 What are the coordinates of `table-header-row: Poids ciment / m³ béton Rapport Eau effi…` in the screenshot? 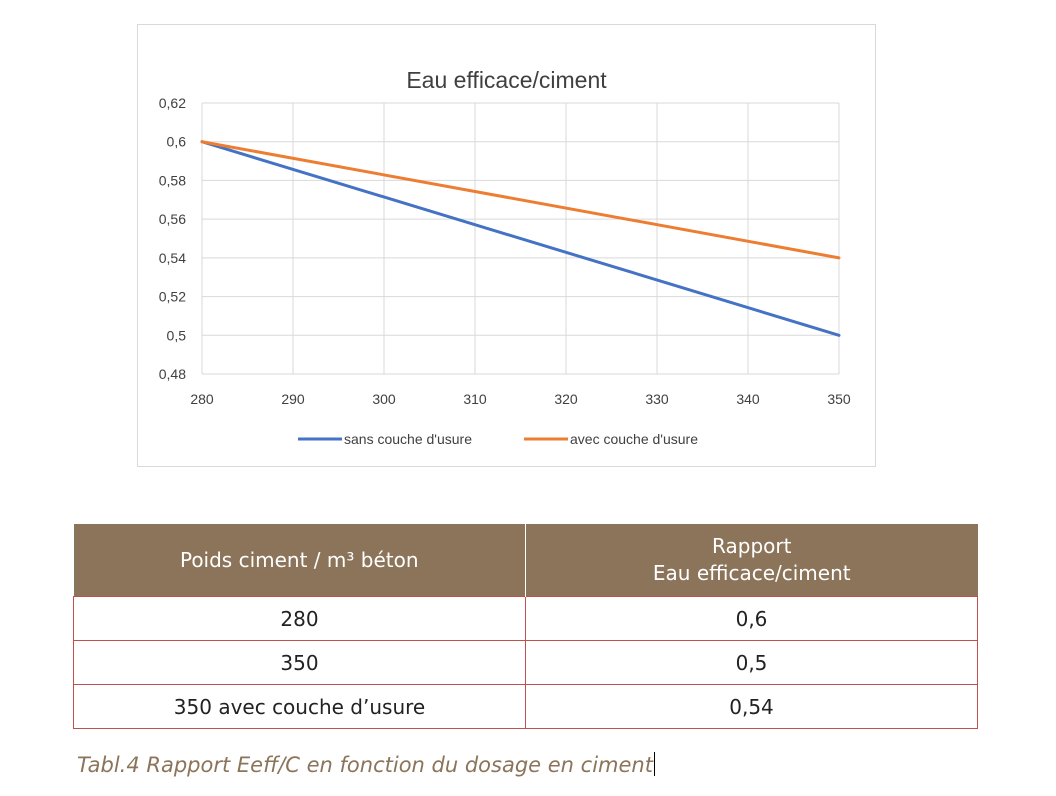 It's located at (525, 560).